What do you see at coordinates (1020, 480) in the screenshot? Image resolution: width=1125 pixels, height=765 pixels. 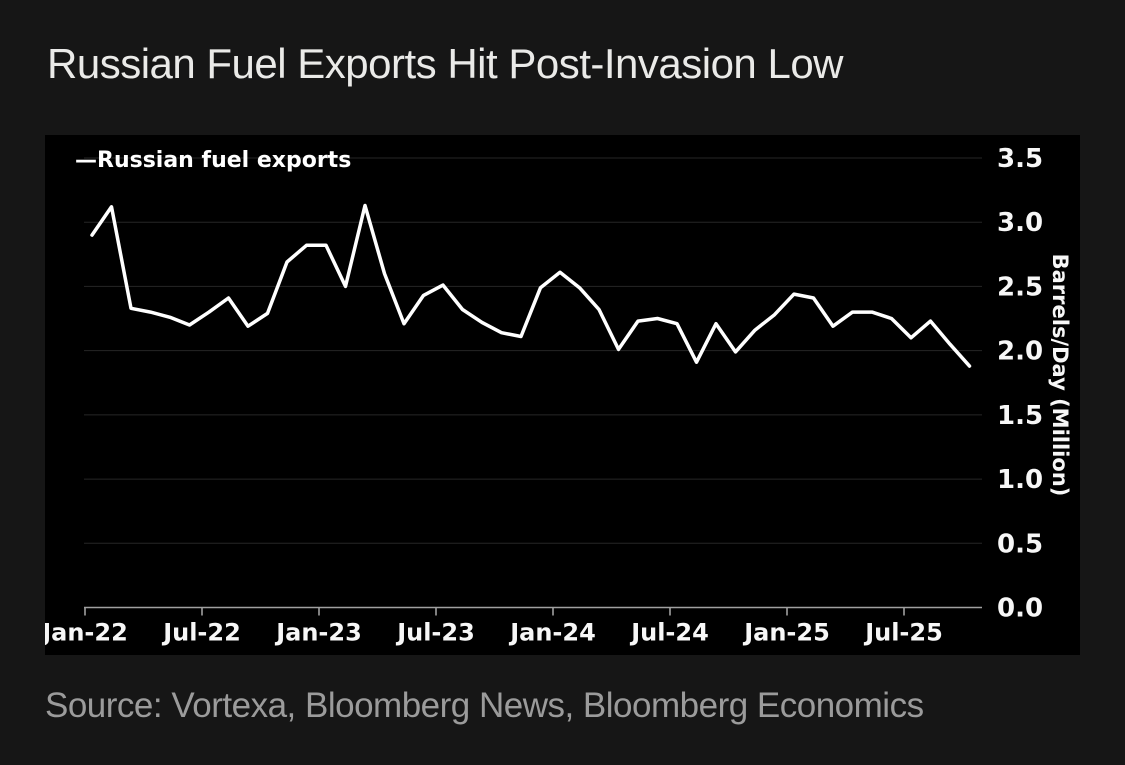 I see `y-axis-tick-label: 1.0` at bounding box center [1020, 480].